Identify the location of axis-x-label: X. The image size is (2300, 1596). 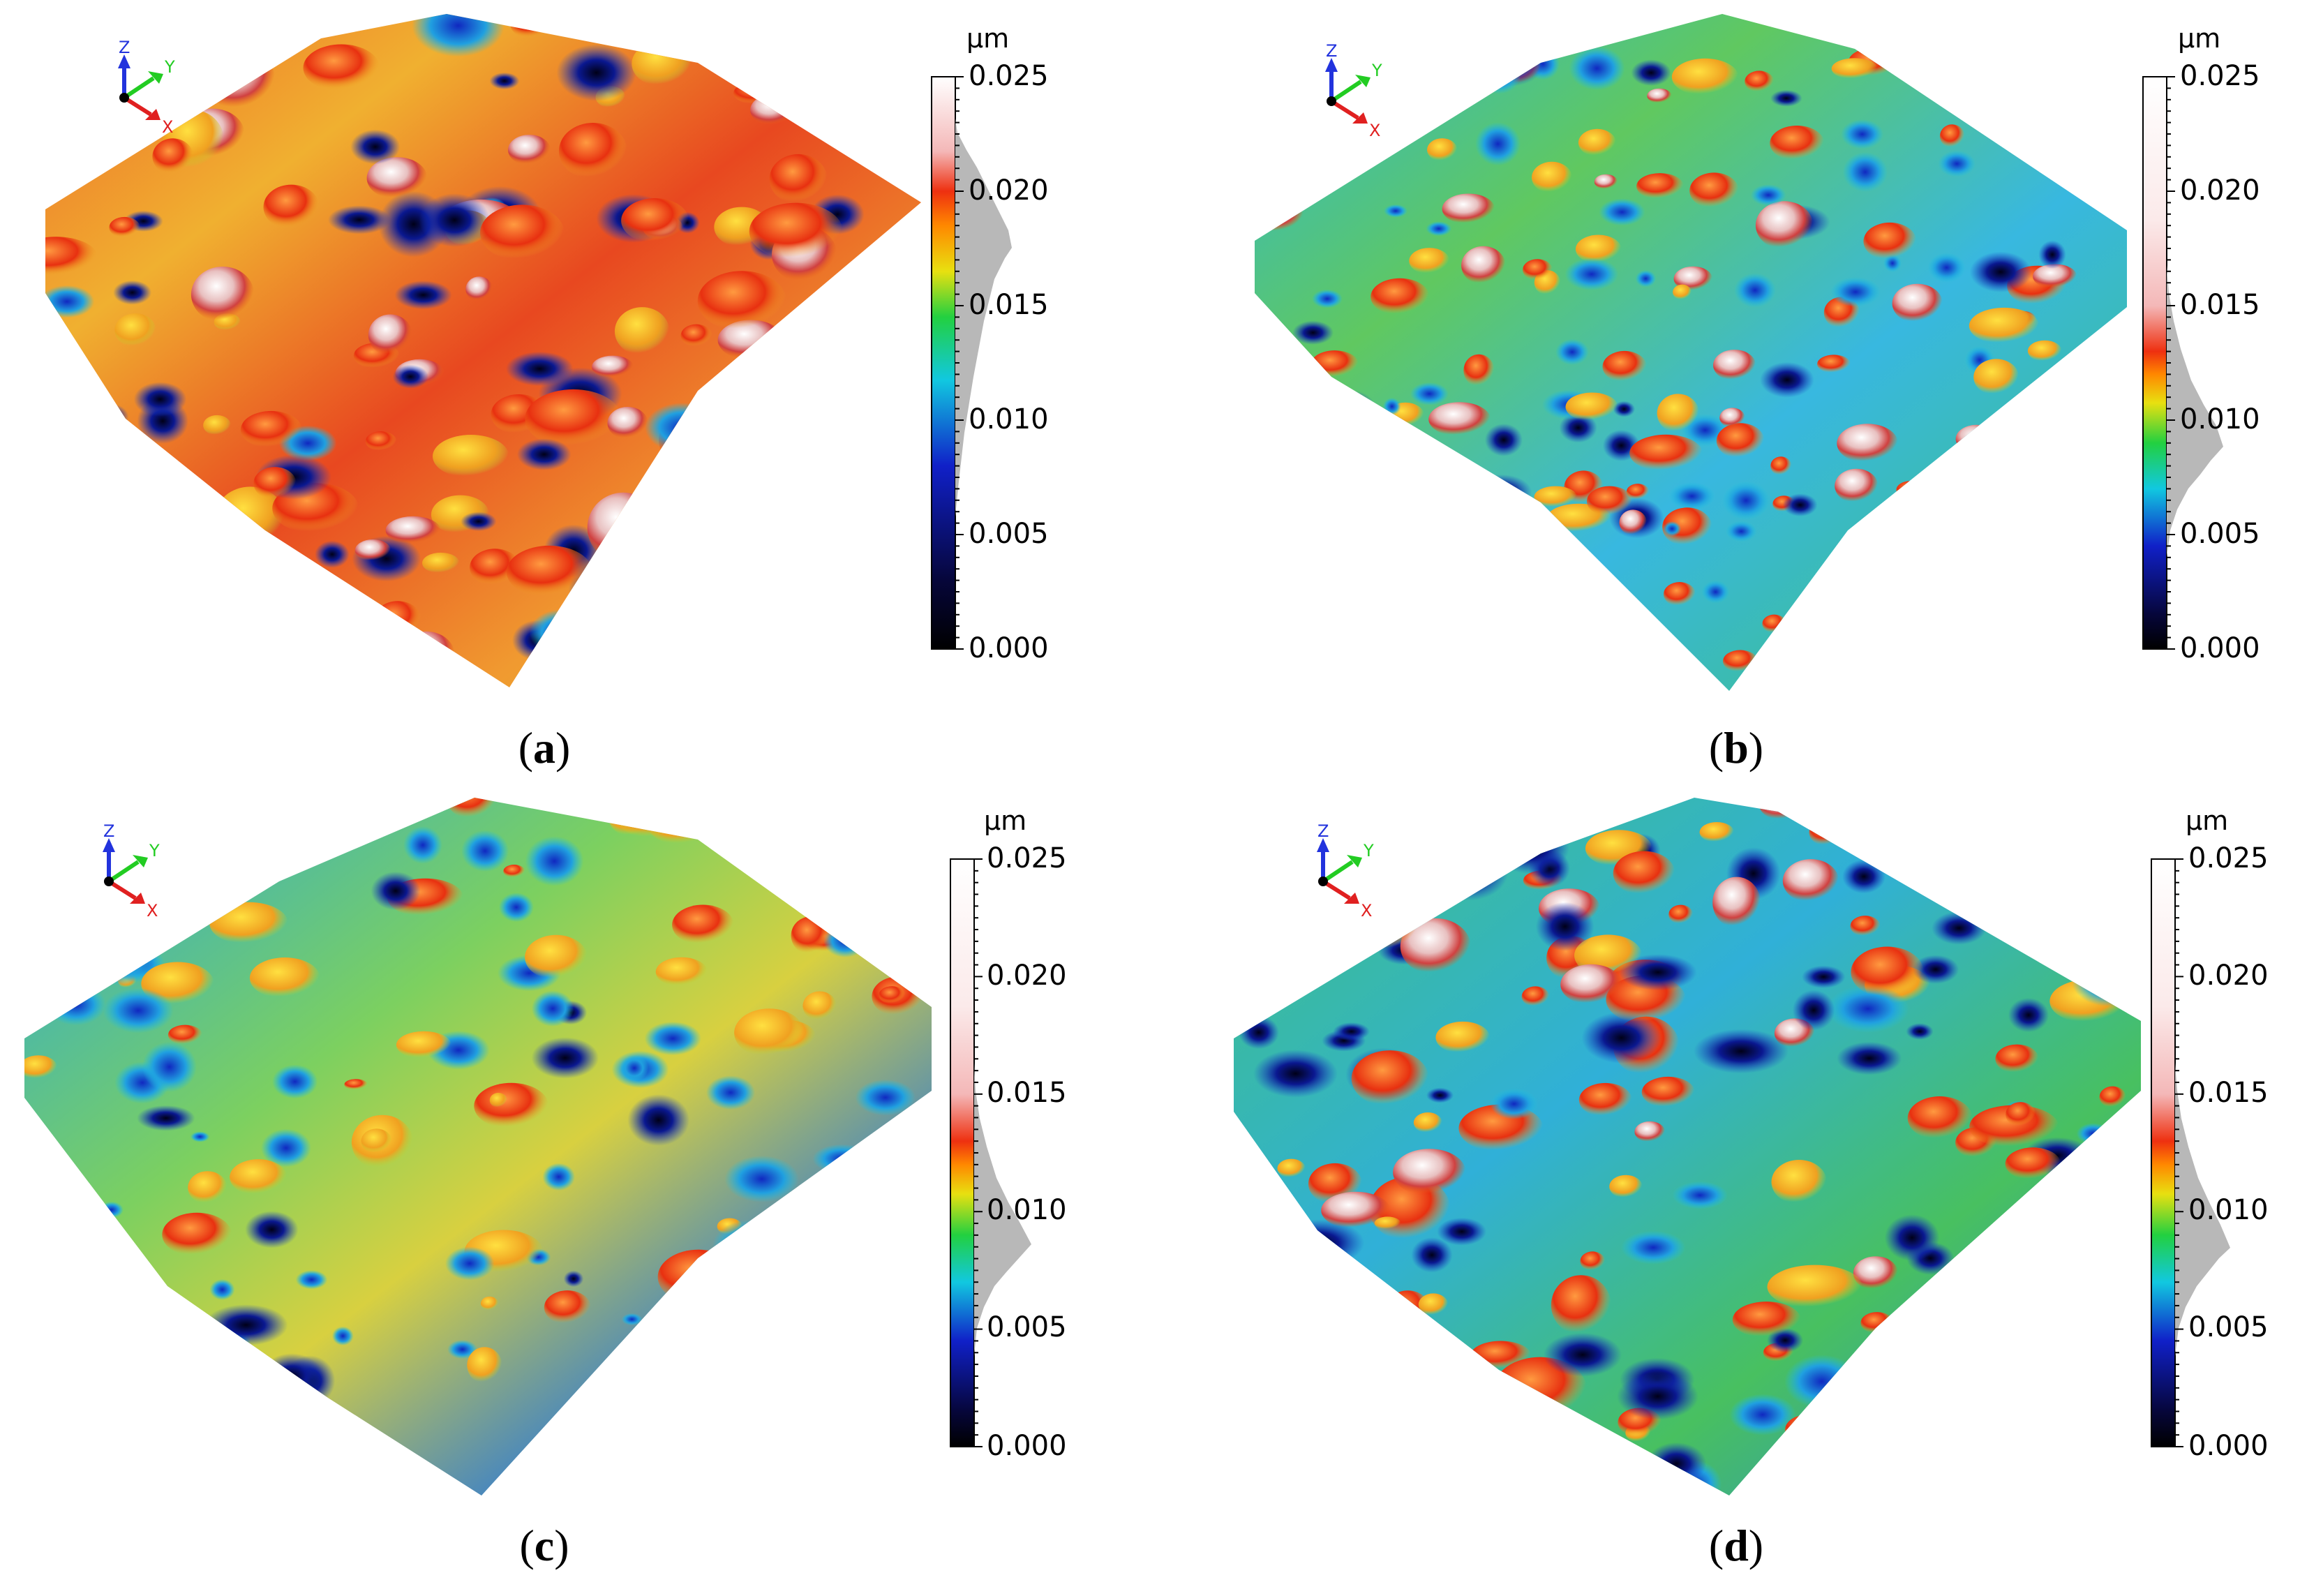
(1366, 910).